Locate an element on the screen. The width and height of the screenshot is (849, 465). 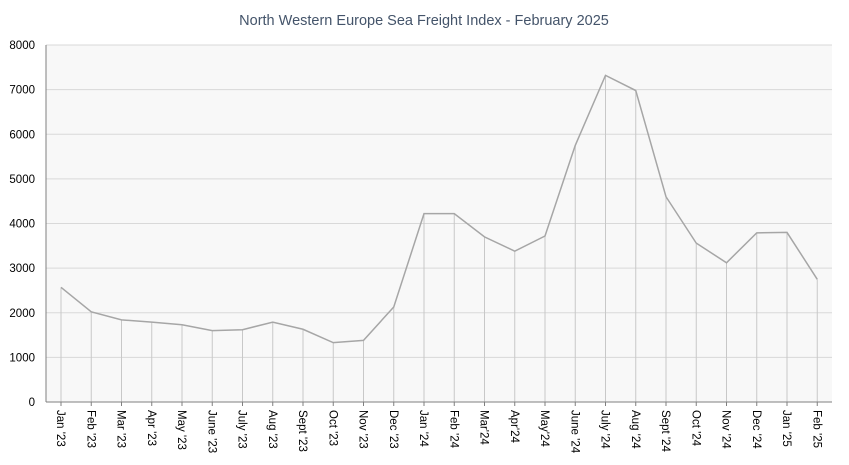
y-tick-label: 0 is located at coordinates (32, 403).